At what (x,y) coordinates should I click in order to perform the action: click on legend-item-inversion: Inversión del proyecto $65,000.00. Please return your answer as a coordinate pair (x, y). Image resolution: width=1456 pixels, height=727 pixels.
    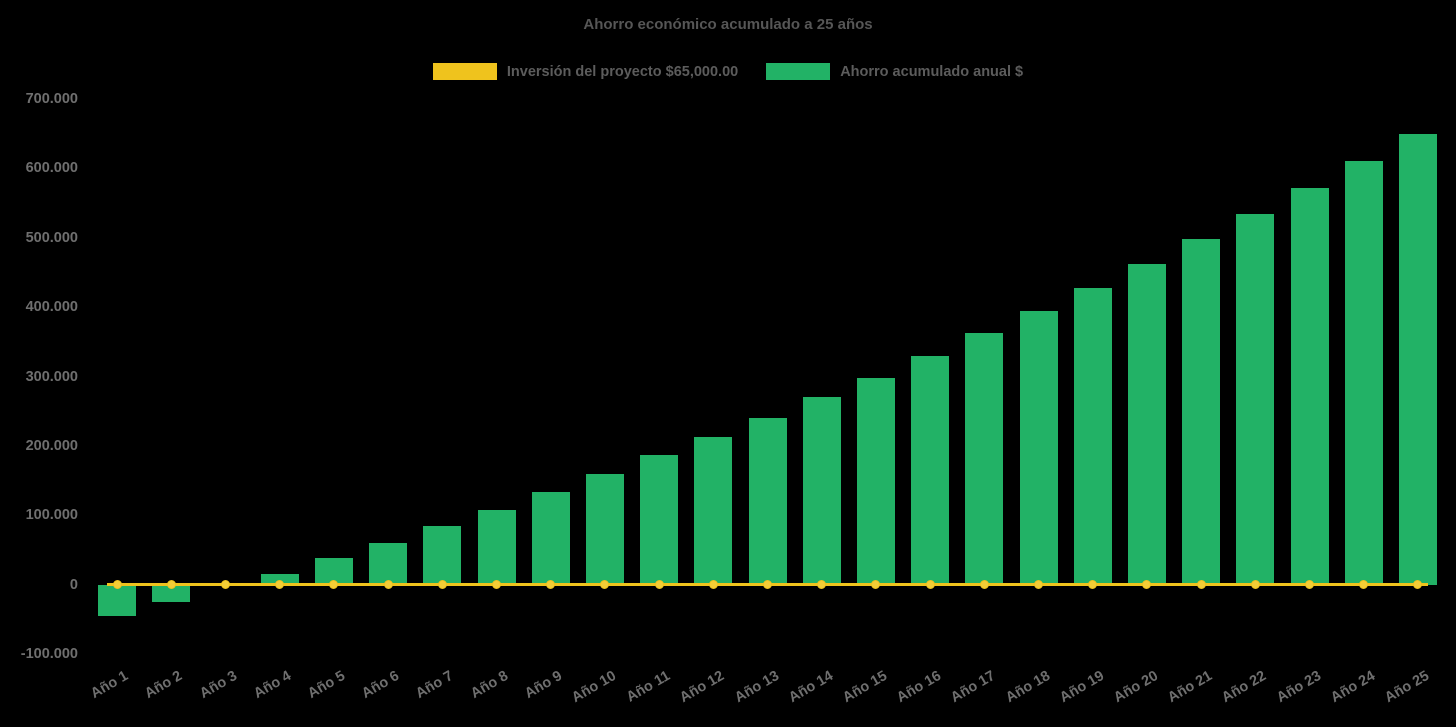
    Looking at the image, I should click on (585, 71).